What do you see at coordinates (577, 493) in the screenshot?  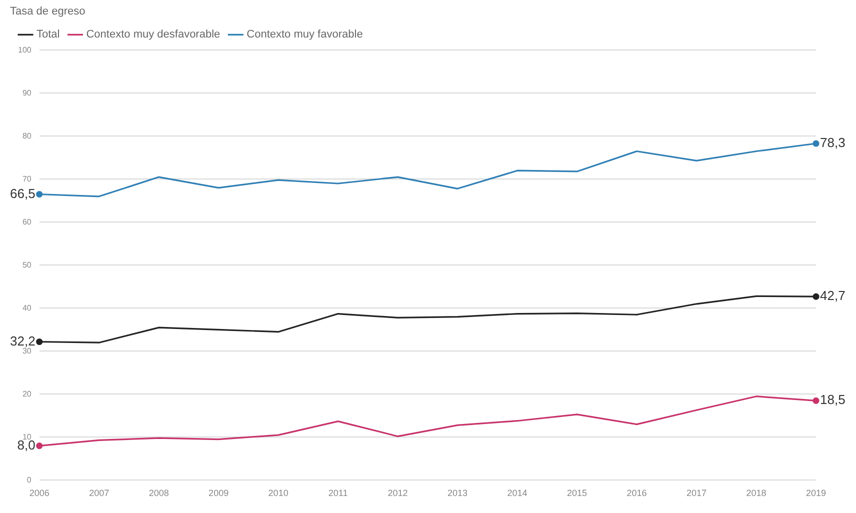 I see `x-tick-label: 2015` at bounding box center [577, 493].